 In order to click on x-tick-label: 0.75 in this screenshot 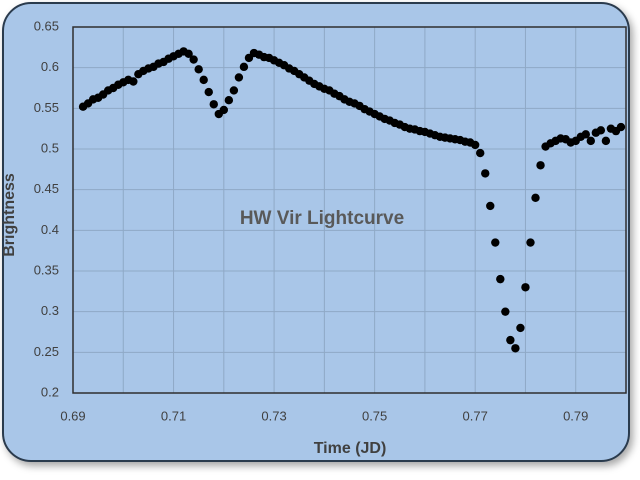, I will do `click(374, 415)`.